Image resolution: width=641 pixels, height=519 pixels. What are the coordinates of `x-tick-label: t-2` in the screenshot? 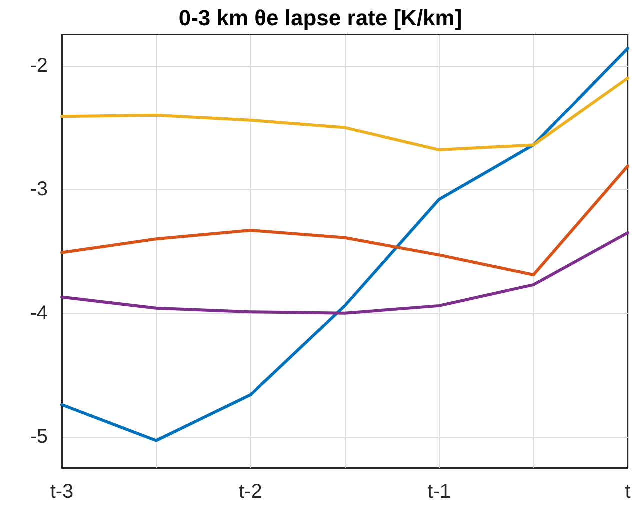 It's located at (250, 492).